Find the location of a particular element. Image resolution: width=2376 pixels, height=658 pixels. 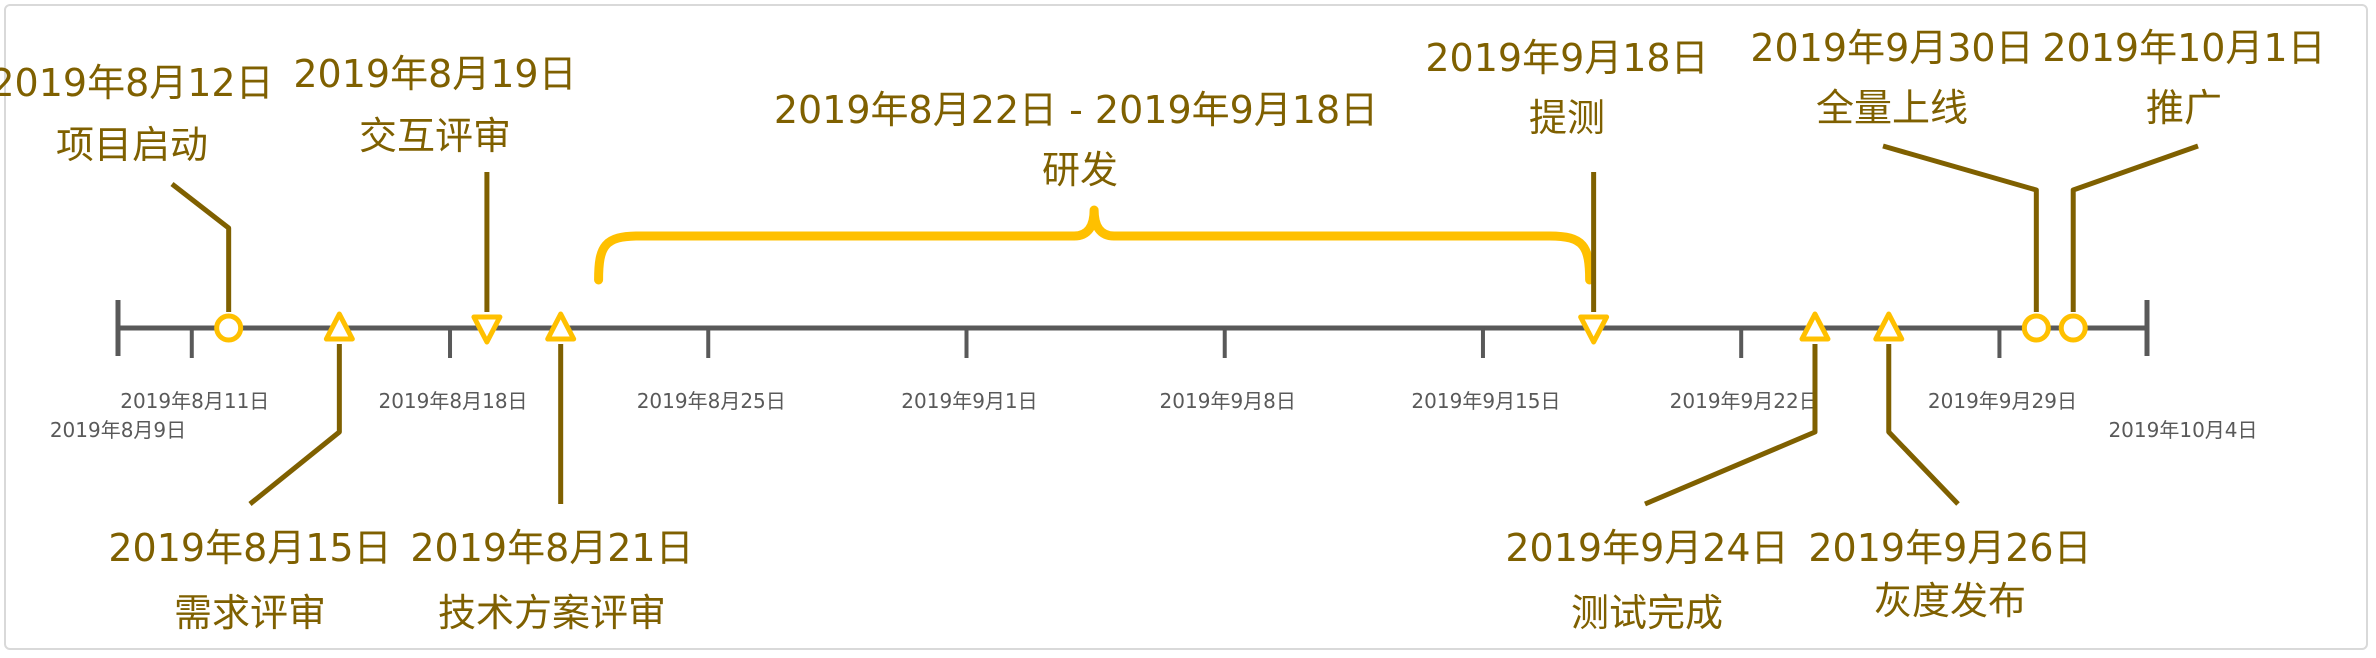

development-span-brace is located at coordinates (1094, 245).